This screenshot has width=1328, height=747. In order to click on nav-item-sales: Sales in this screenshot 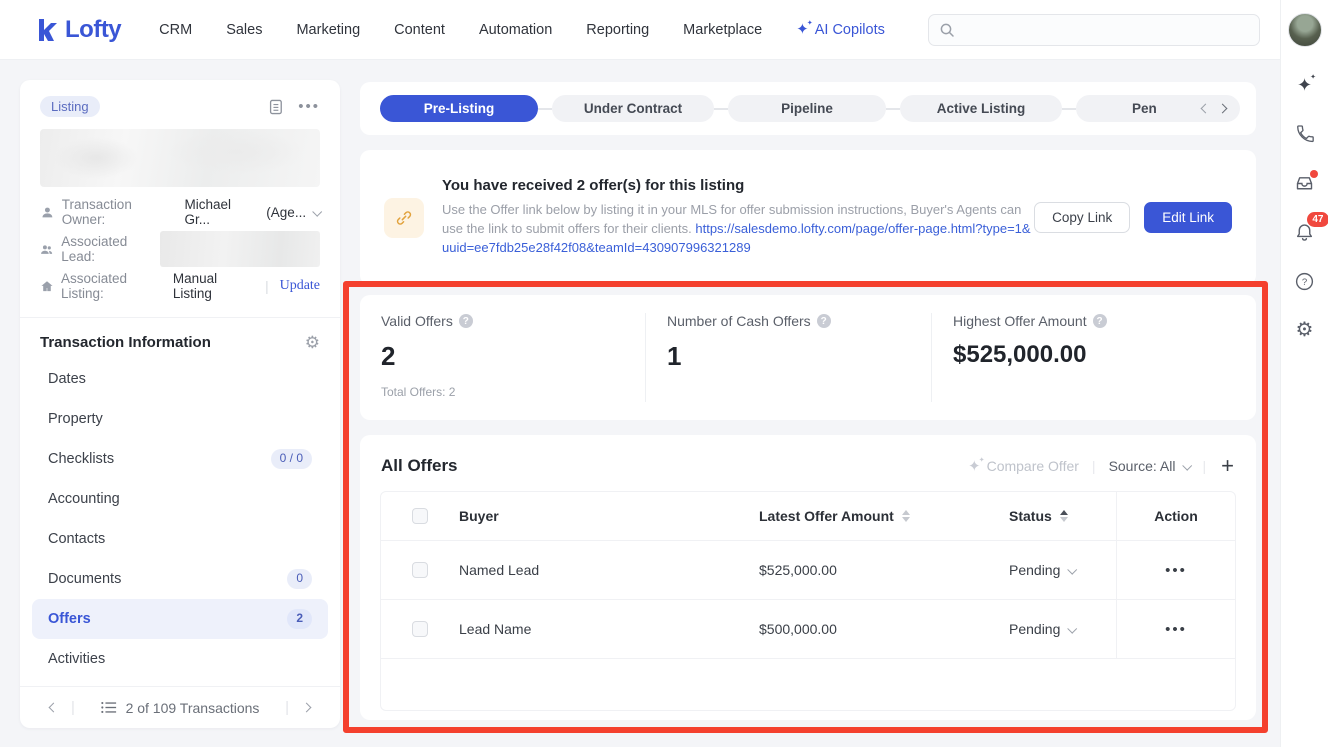, I will do `click(244, 29)`.